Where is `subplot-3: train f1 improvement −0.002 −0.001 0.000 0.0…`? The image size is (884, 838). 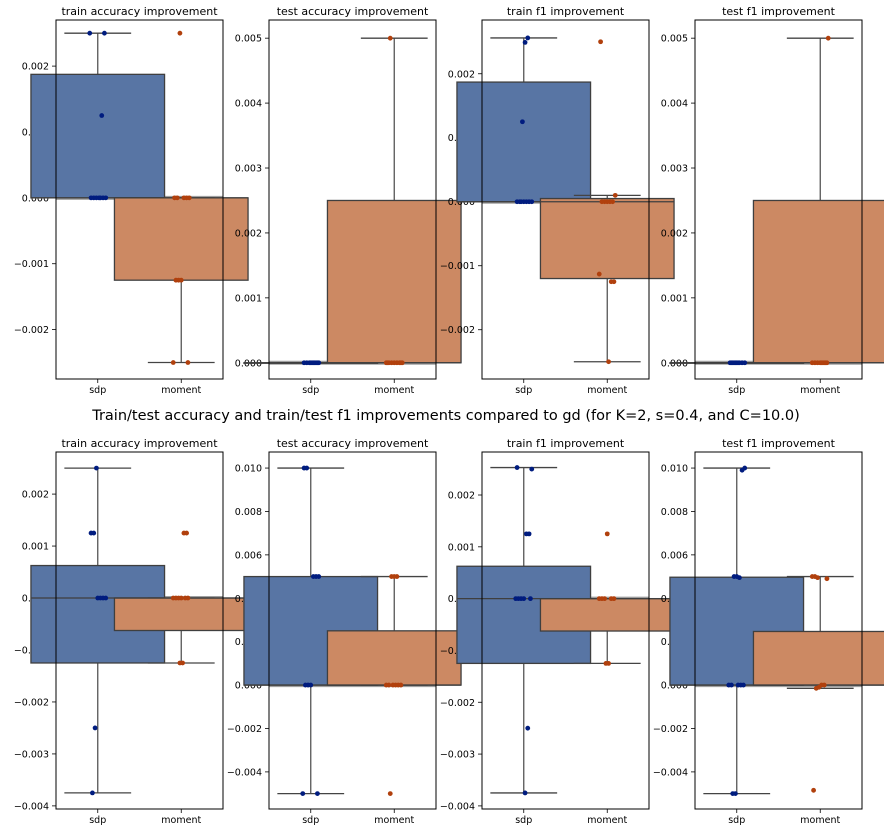
subplot-3: train f1 improvement −0.002 −0.001 0.000 0.0… is located at coordinates (557, 200).